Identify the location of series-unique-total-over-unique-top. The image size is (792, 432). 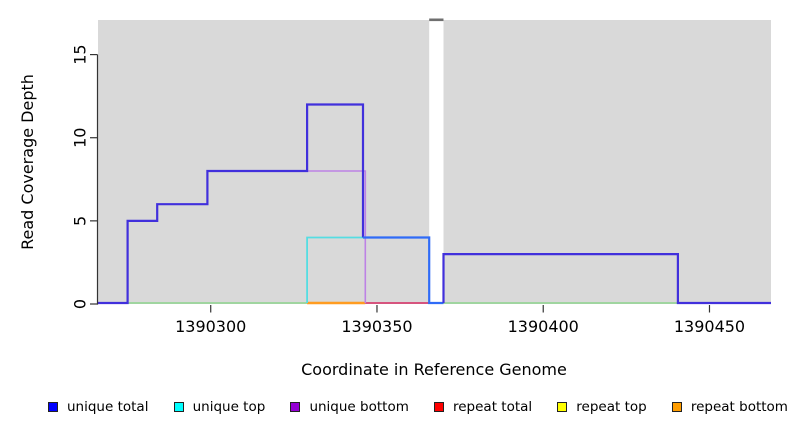
(403, 270).